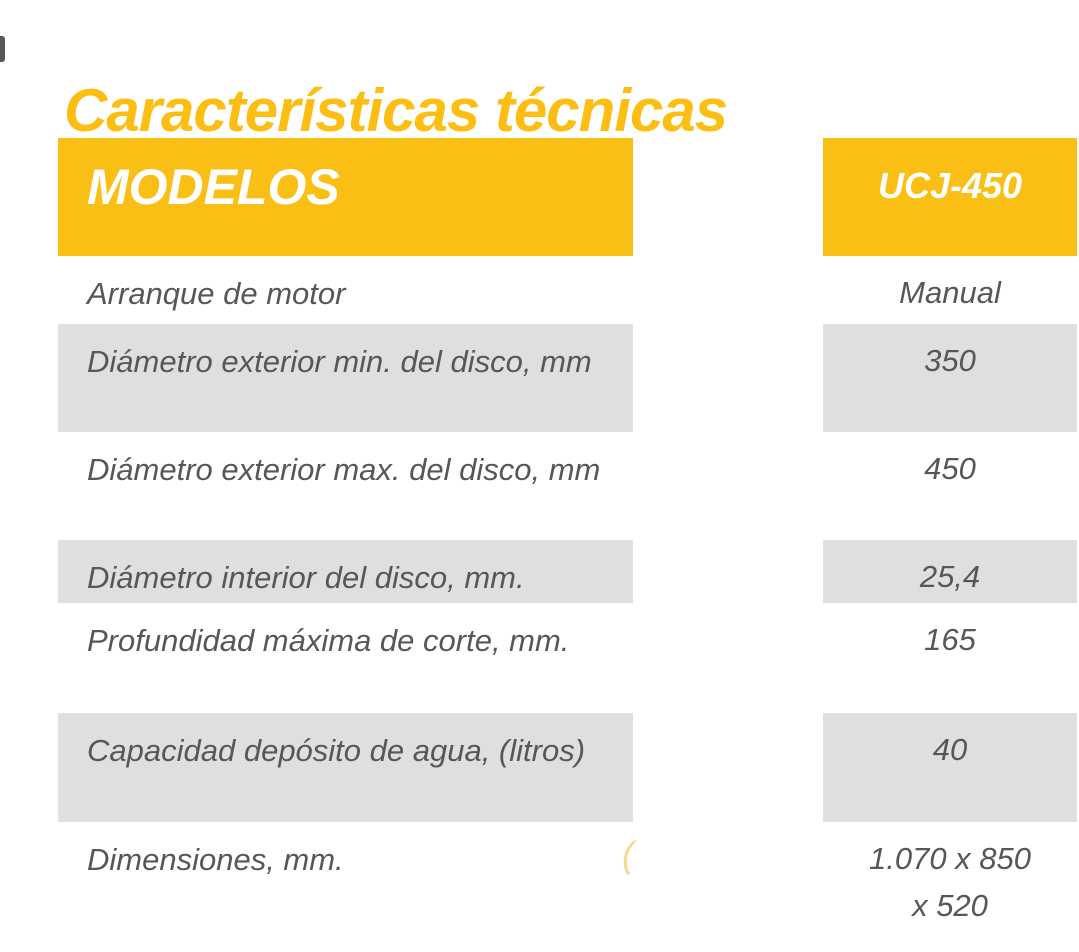  I want to click on spec-label: Dimensiones, mm., so click(215, 859).